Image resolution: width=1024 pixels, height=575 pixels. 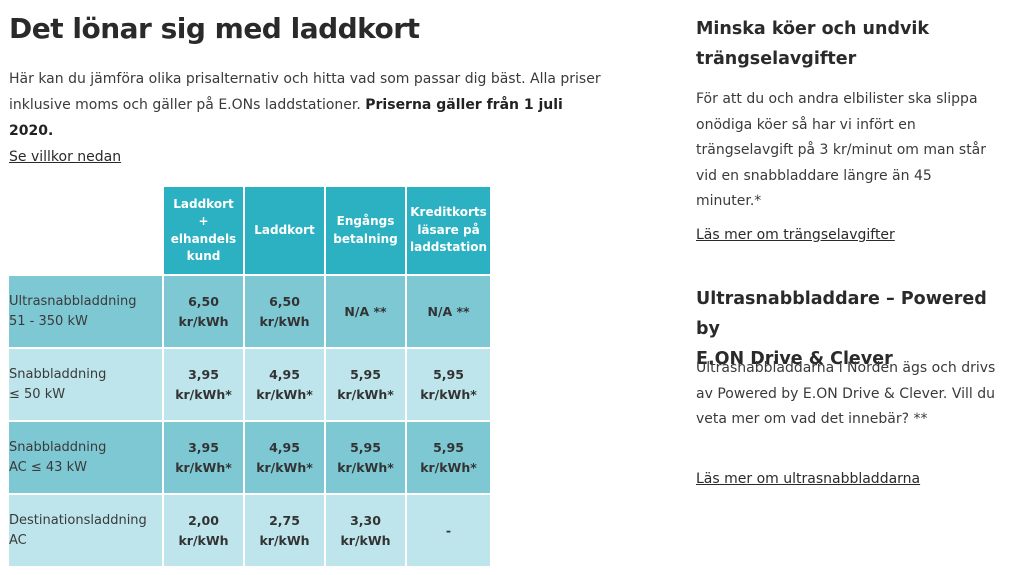 I want to click on row-label: Snabbladdning AC ≤ 43 kW, so click(x=85, y=457).